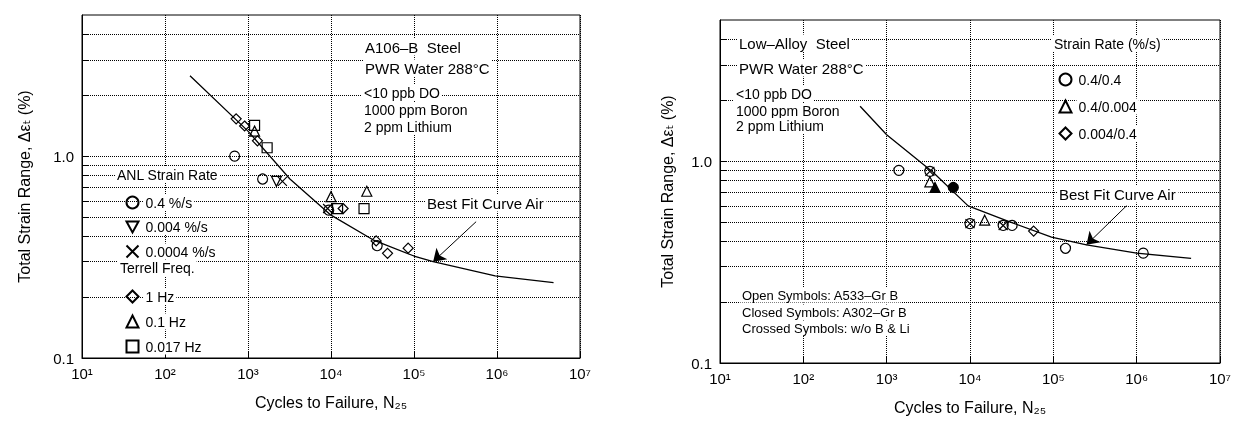 The image size is (1243, 435). Describe the element at coordinates (826, 328) in the screenshot. I see `annotation: Crossed Symbols: w/o B & Li` at that location.